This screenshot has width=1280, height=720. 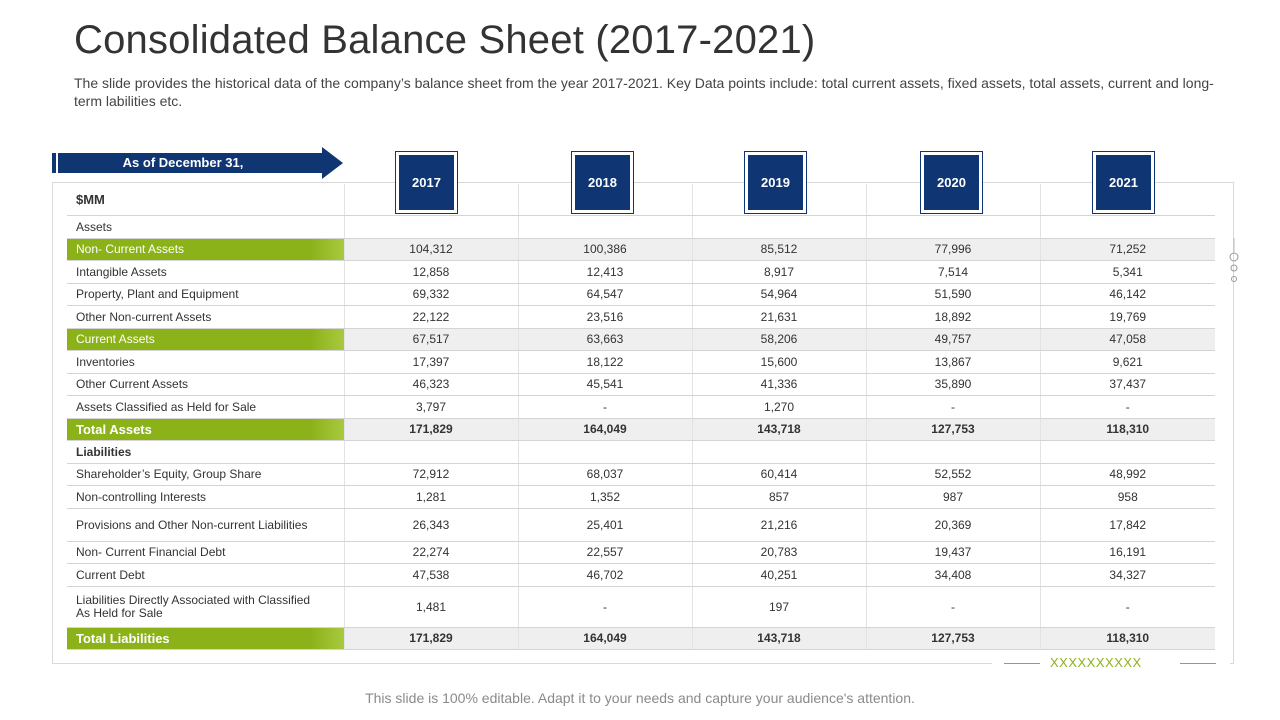 I want to click on row-label: Shareholder’s Equity, Group Share, so click(x=205, y=474).